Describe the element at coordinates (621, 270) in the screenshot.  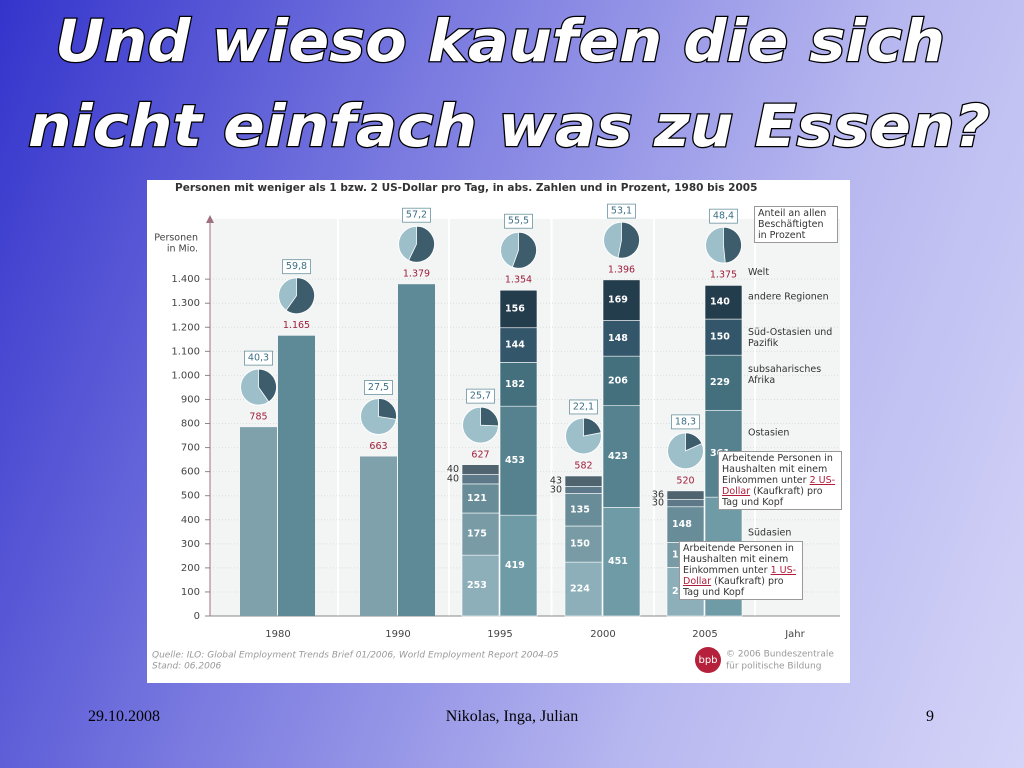
I see `total-label: 1.396` at that location.